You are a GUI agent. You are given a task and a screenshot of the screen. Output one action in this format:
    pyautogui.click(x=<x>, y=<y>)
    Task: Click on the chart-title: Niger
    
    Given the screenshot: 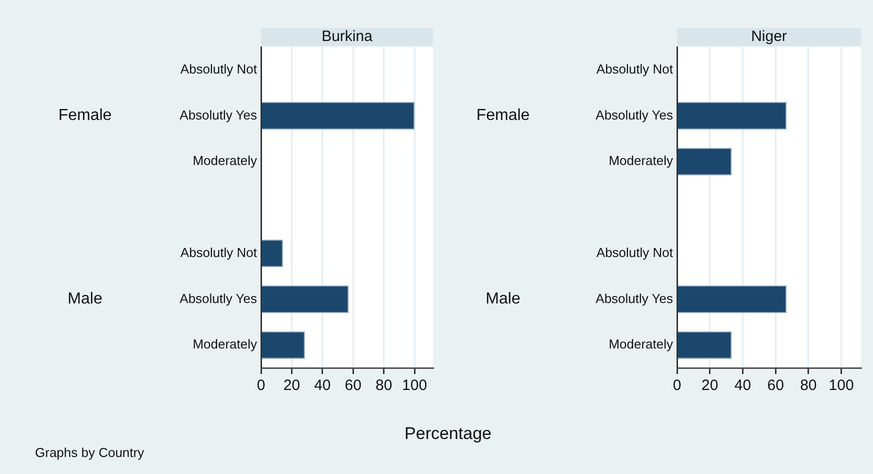 What is the action you would take?
    pyautogui.click(x=769, y=37)
    